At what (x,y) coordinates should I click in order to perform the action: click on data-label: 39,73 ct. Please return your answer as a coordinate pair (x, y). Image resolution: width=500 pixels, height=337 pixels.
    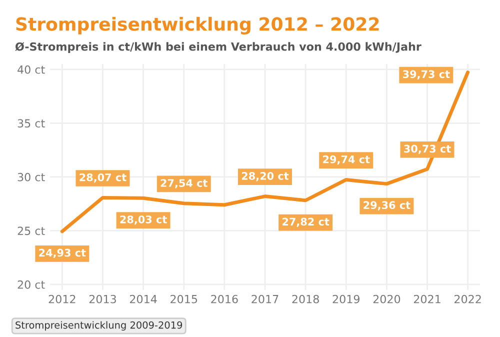
    Looking at the image, I should click on (426, 75).